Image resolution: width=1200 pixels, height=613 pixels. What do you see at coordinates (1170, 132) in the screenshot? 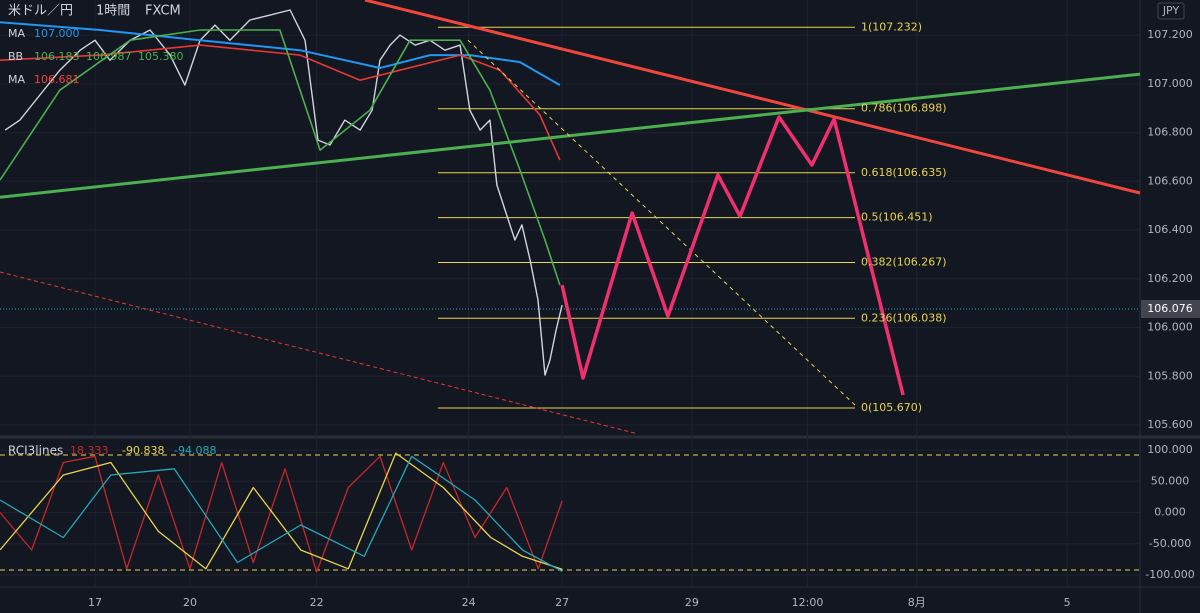
I see `y-tick-label: 106.800` at bounding box center [1170, 132].